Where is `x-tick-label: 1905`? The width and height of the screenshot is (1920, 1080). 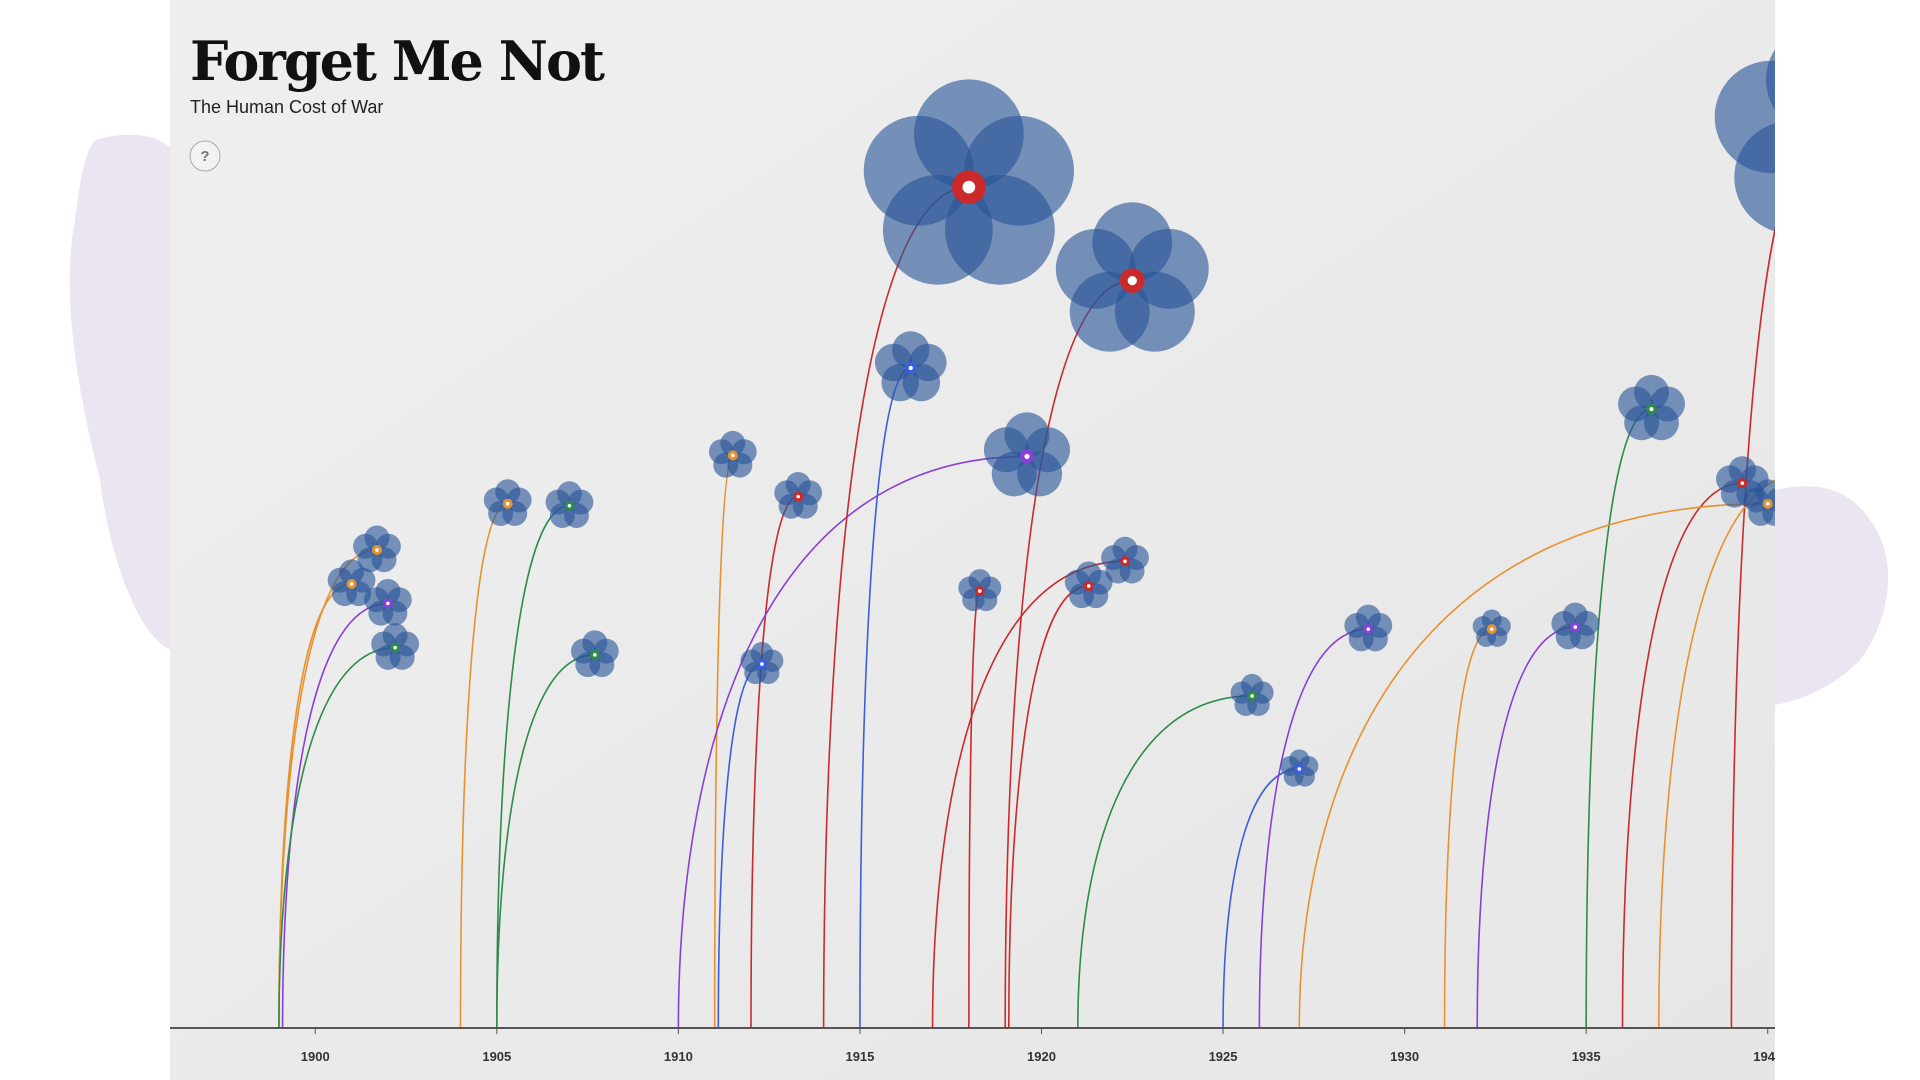 x-tick-label: 1905 is located at coordinates (496, 1056).